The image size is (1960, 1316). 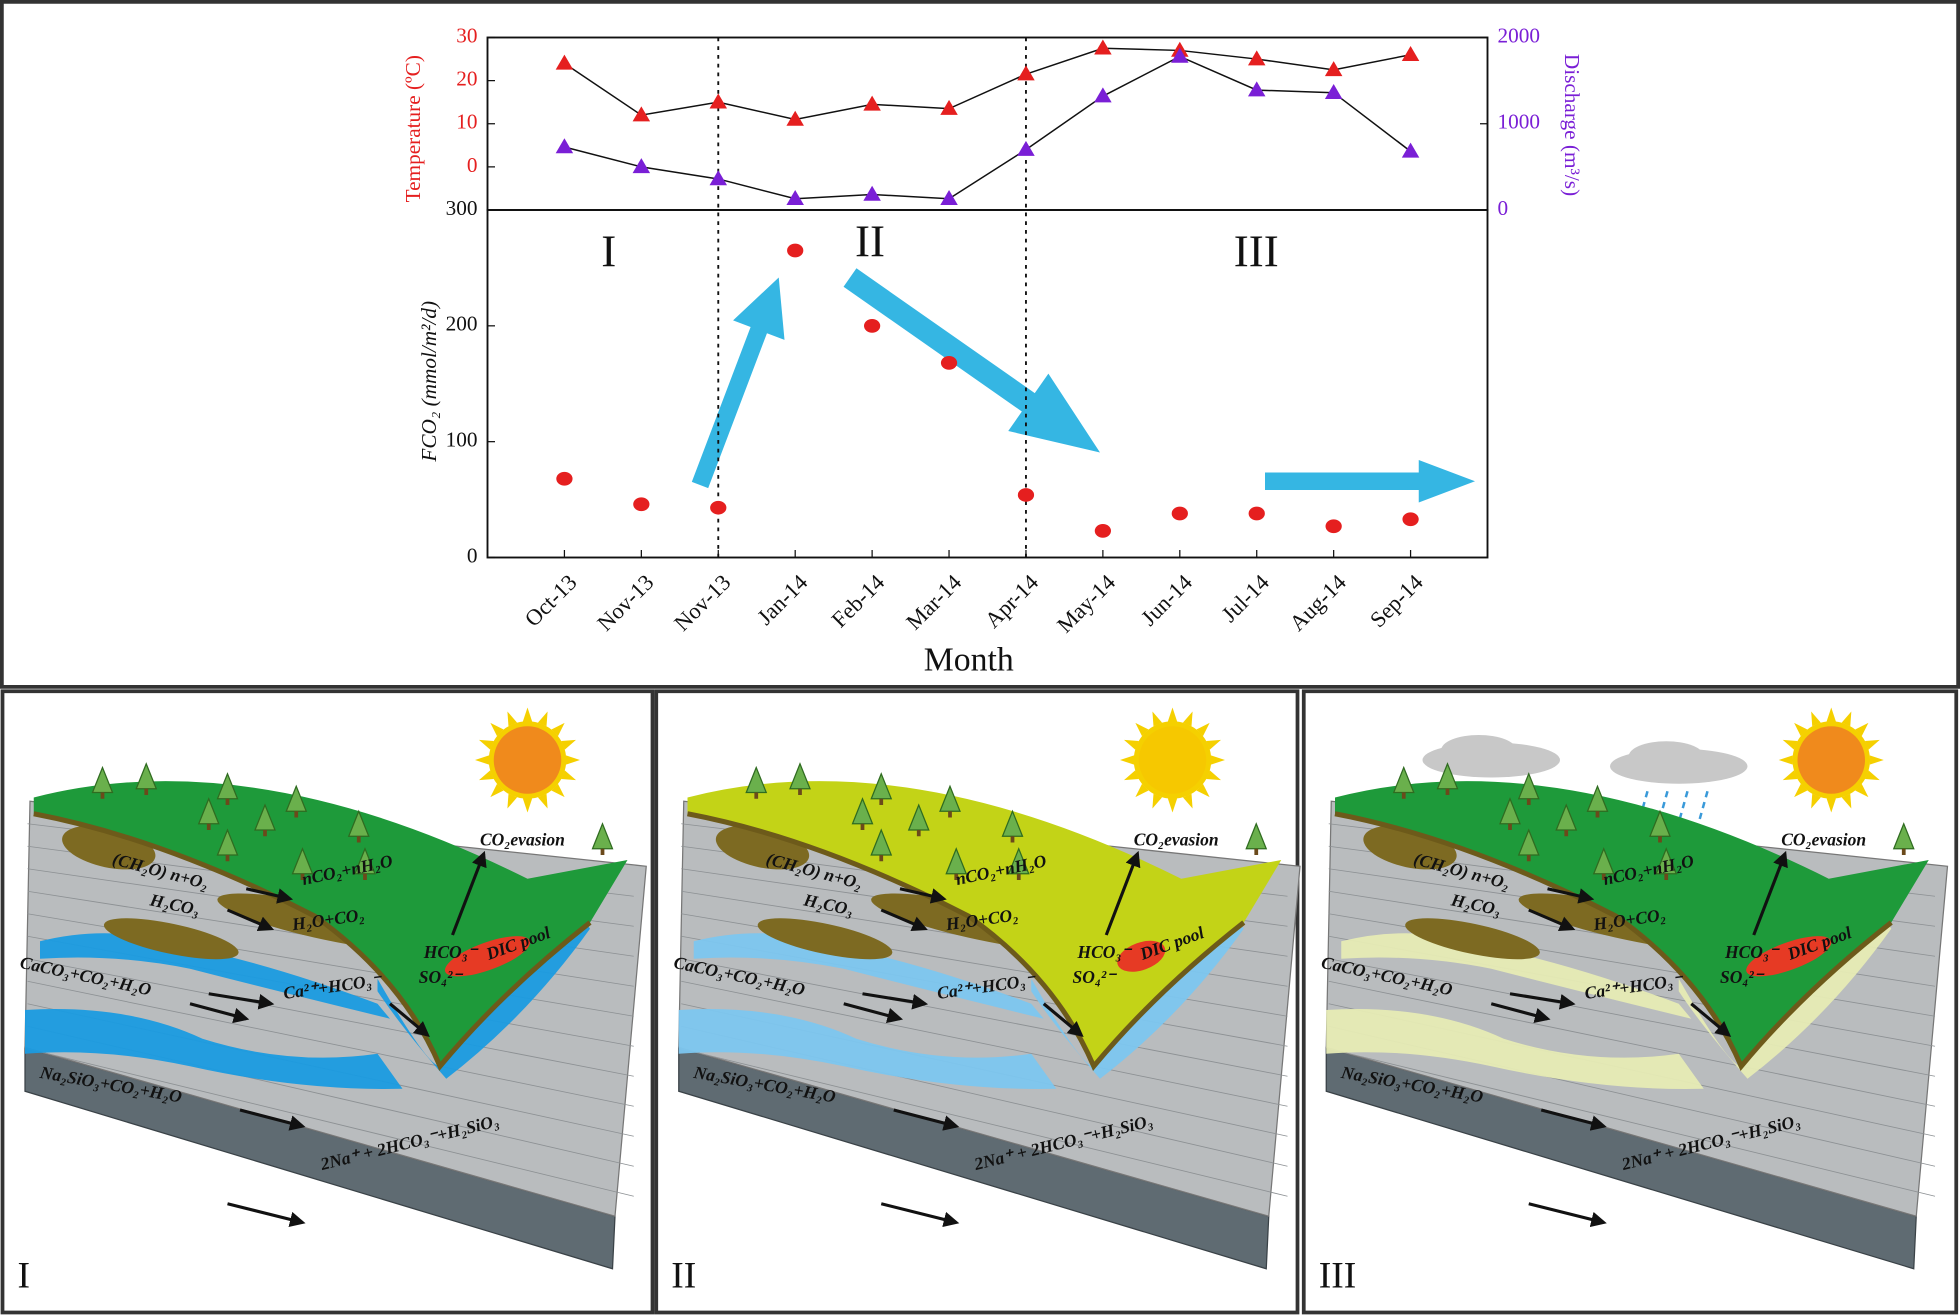 I want to click on x-tick-label: Aug-14, so click(x=1318, y=603).